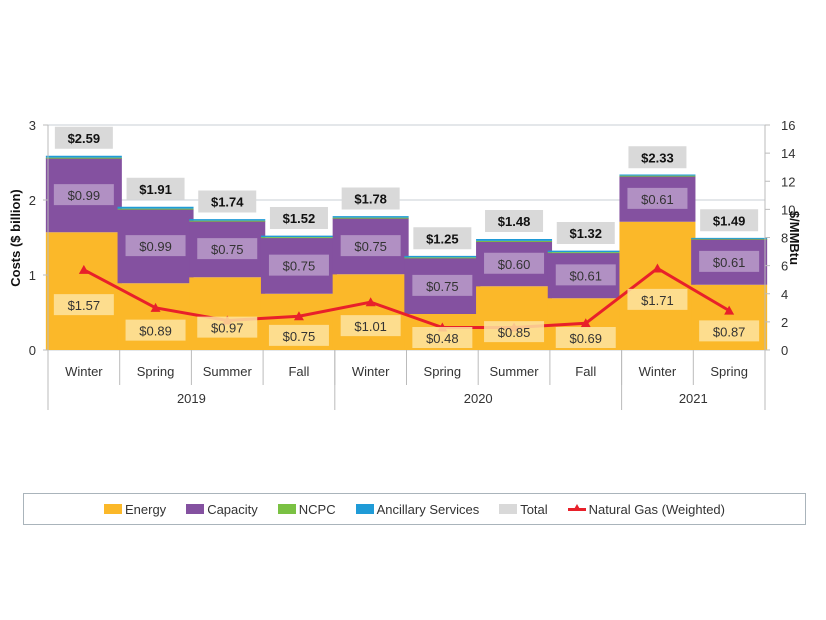 The image size is (826, 620). I want to click on total-label: $1.25, so click(442, 238).